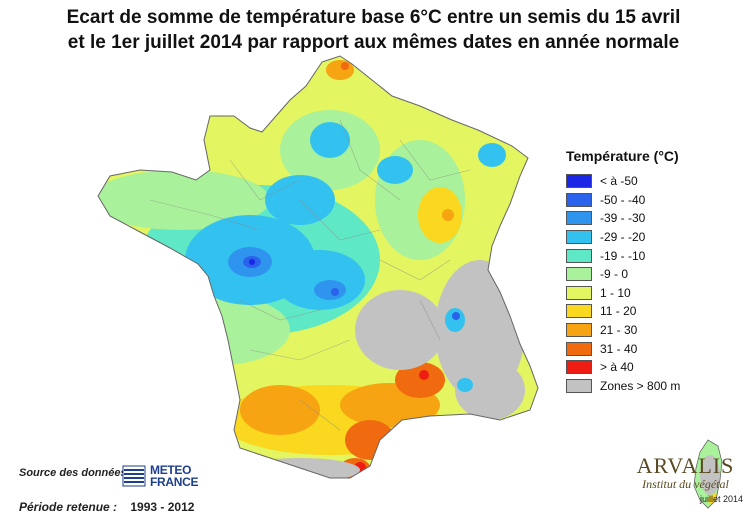 This screenshot has width=747, height=528. Describe the element at coordinates (615, 292) in the screenshot. I see `legend-label: 1 - 10` at that location.